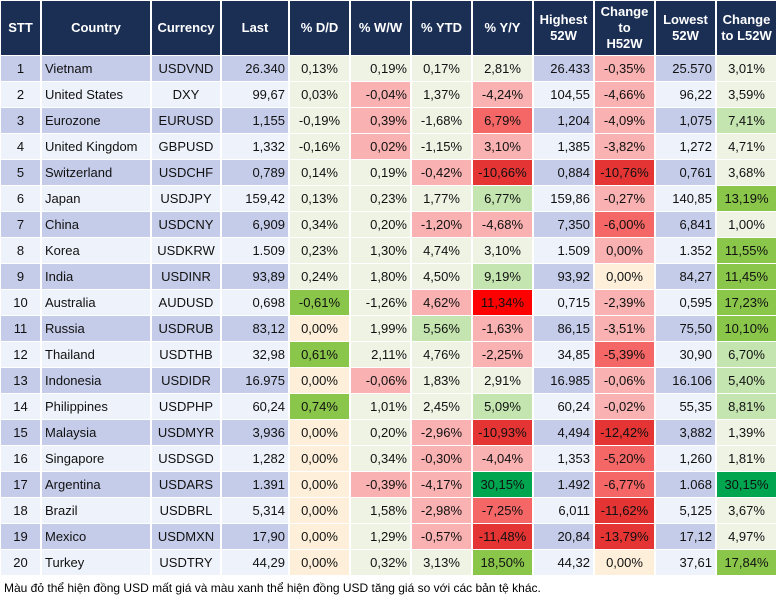 The height and width of the screenshot is (602, 777). Describe the element at coordinates (563, 328) in the screenshot. I see `cell-h52: 86,15` at that location.